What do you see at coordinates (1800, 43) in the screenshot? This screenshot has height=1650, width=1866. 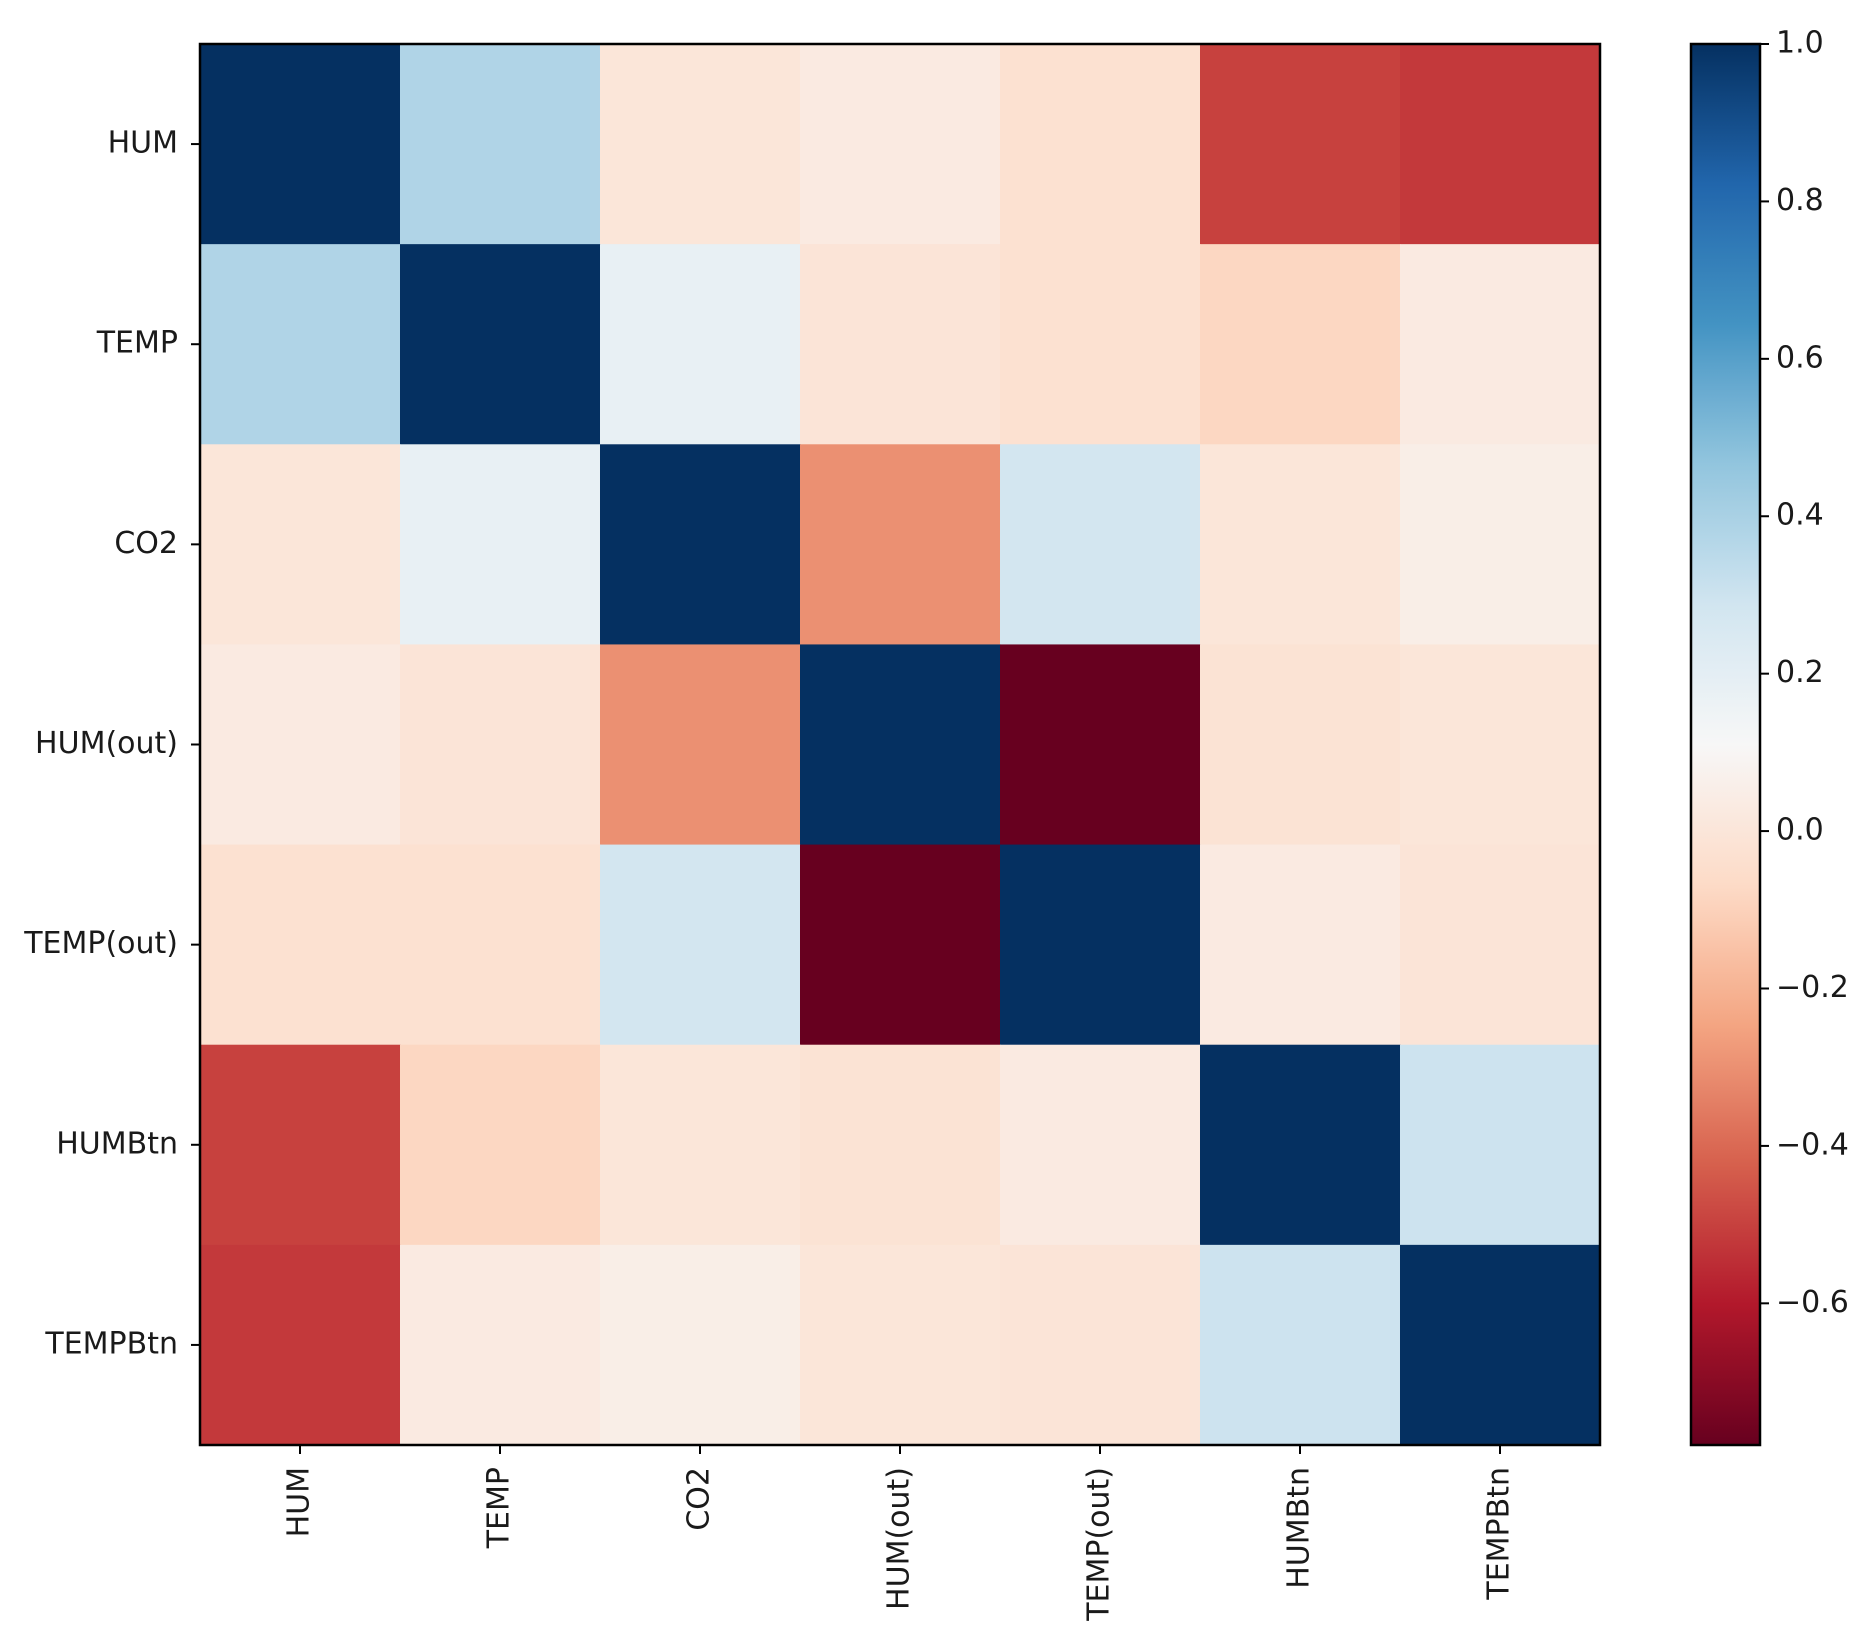 I see `colorbar-tick-label: 1.0` at bounding box center [1800, 43].